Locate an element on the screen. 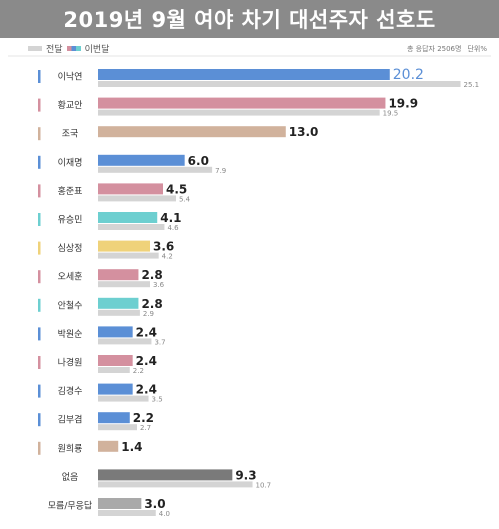 The image size is (499, 529). value-label-previous: 4.6 is located at coordinates (173, 228).